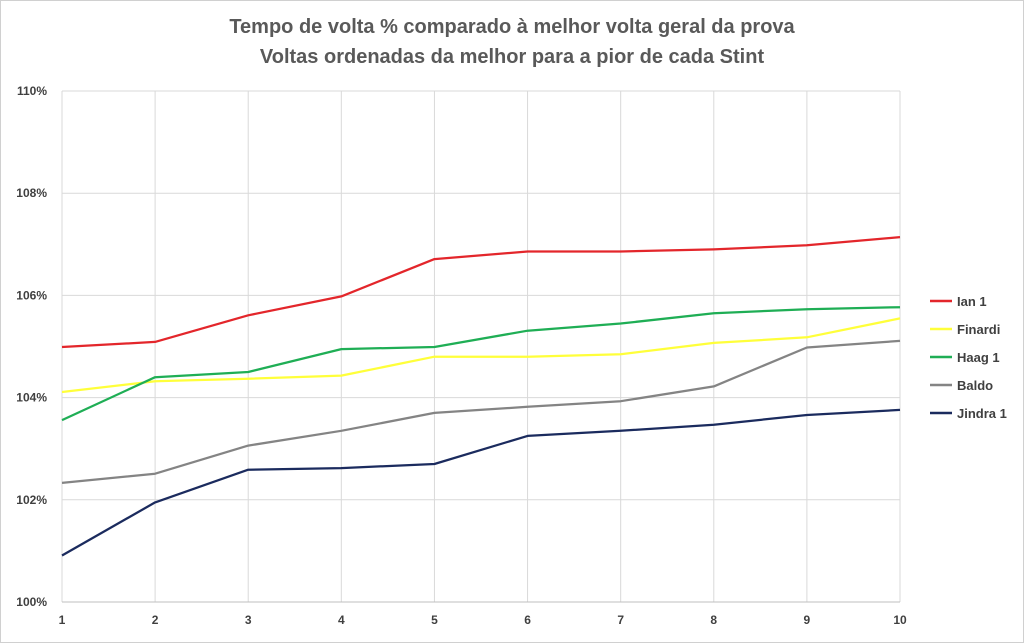 Image resolution: width=1024 pixels, height=643 pixels. I want to click on x-tick-label: 2, so click(155, 620).